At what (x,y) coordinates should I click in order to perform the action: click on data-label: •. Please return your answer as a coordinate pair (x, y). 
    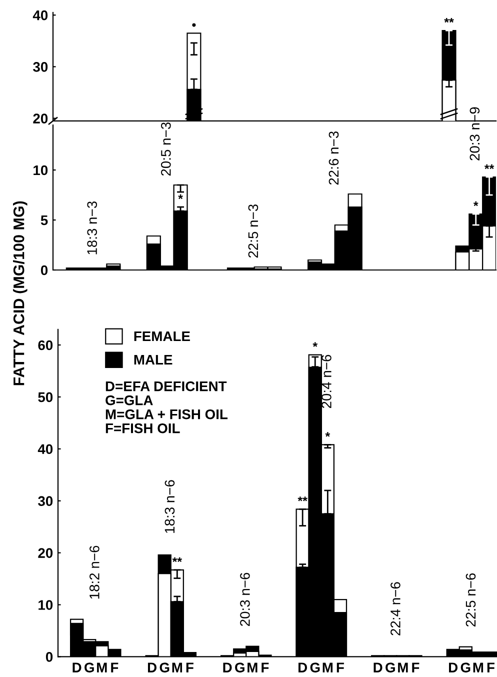
    Looking at the image, I should click on (194, 25).